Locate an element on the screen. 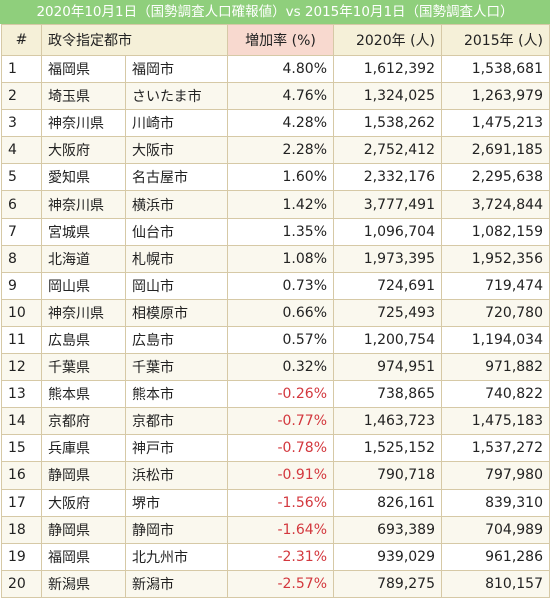 This screenshot has width=550, height=611. row-number-cell: 13 is located at coordinates (21, 394).